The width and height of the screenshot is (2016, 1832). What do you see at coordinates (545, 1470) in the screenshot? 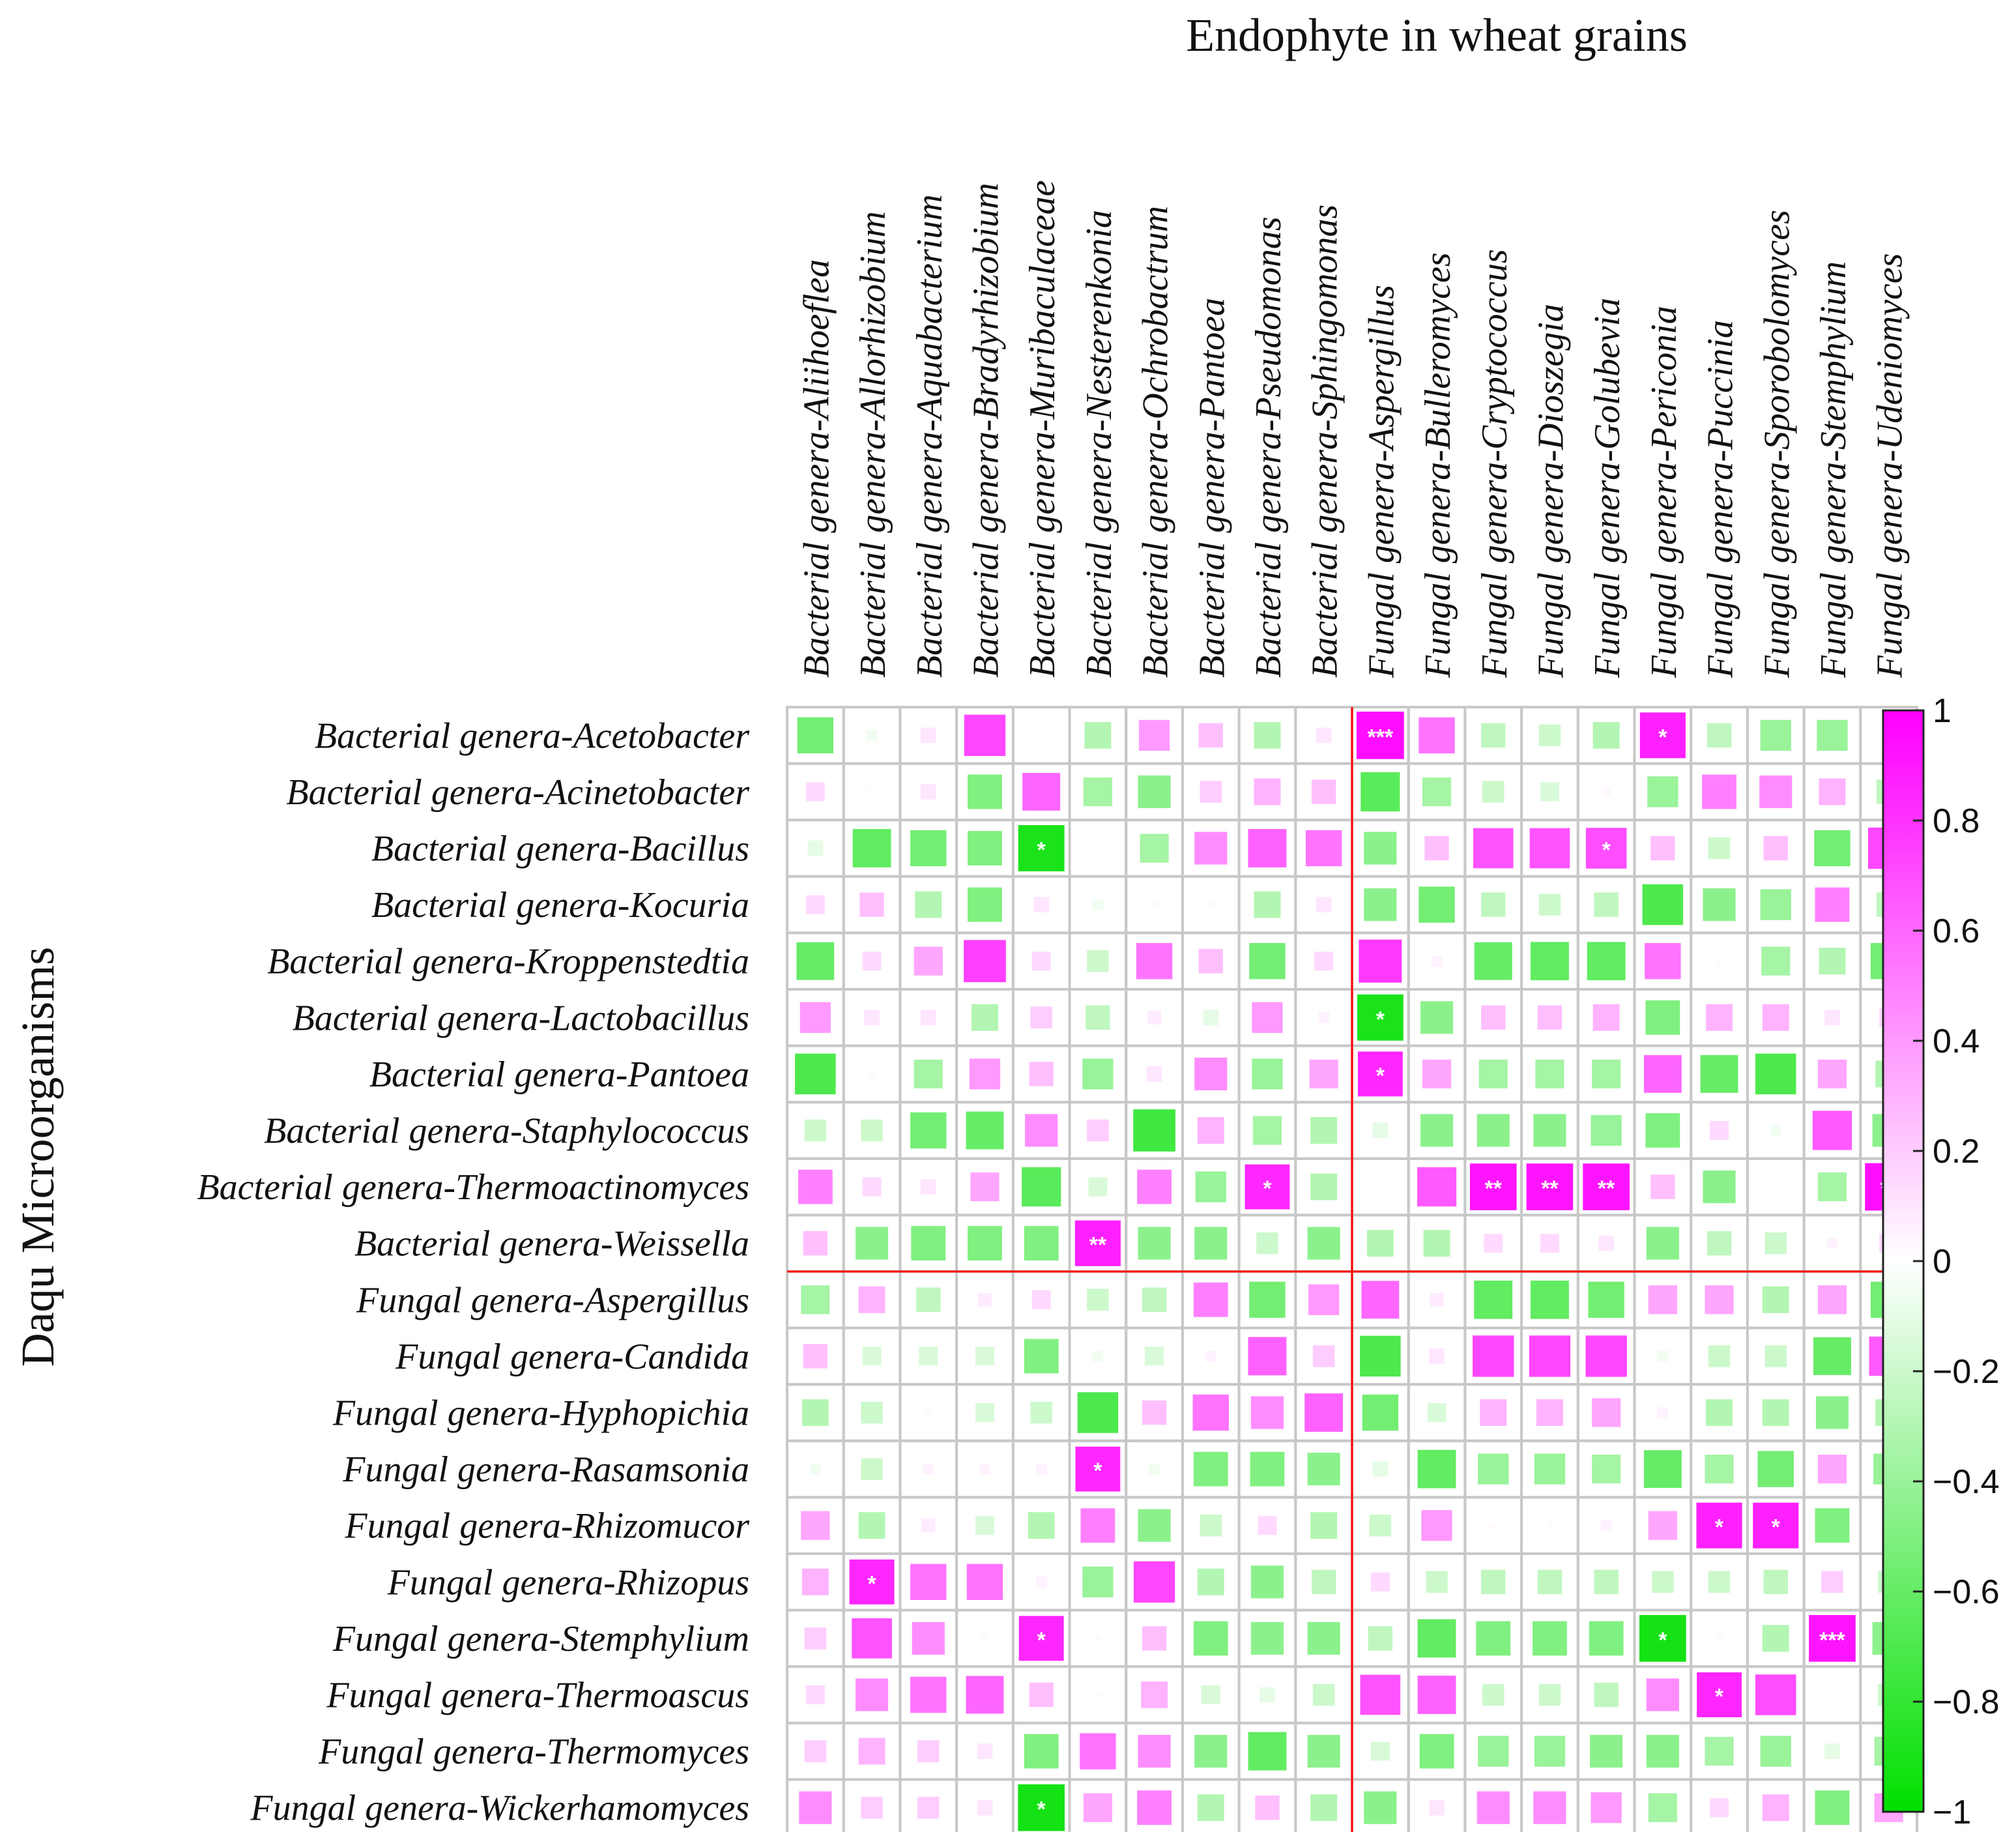
I see `row-label: Fungal genera-Rasamsonia` at bounding box center [545, 1470].